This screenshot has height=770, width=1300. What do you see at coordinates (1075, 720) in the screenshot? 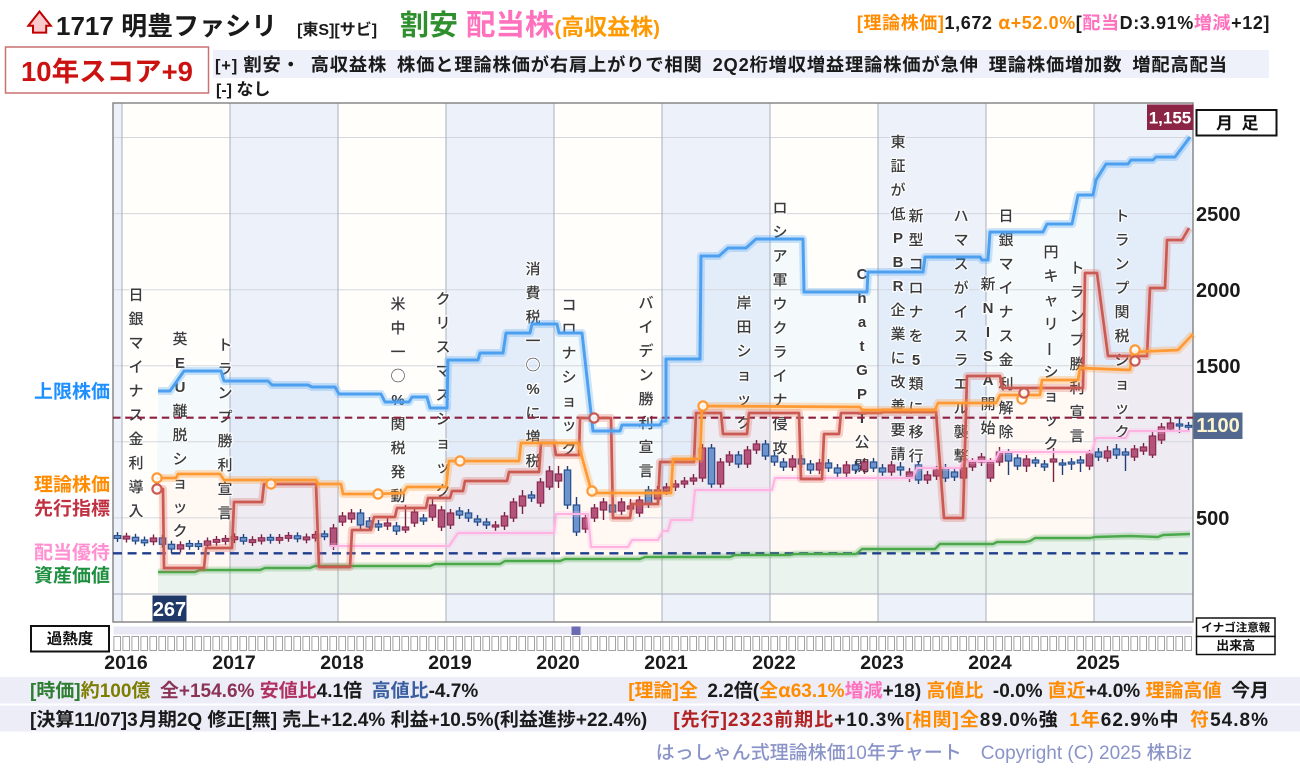
I see `svg-text: 1` at bounding box center [1075, 720].